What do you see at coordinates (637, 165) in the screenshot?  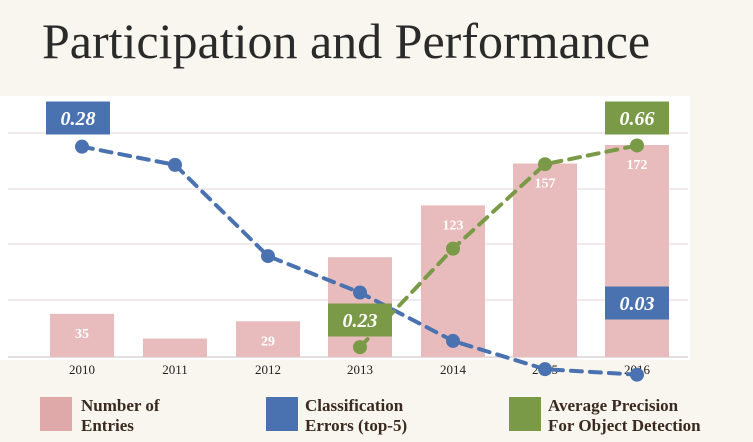 I see `bar-label-2016: 172` at bounding box center [637, 165].